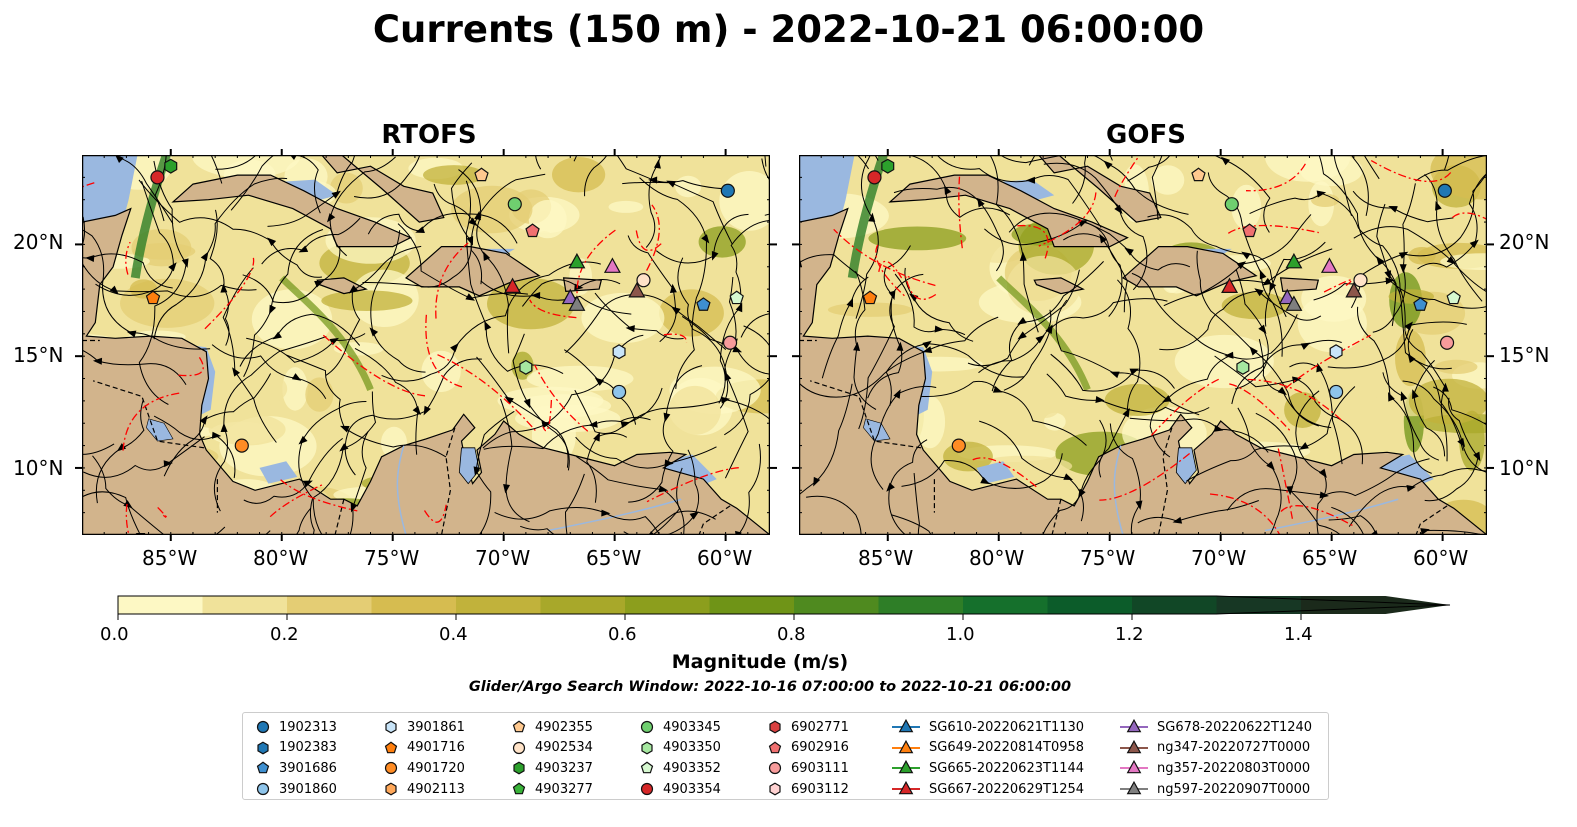 The image size is (1577, 827). Describe the element at coordinates (820, 768) in the screenshot. I see `legend-label: 6903111` at that location.